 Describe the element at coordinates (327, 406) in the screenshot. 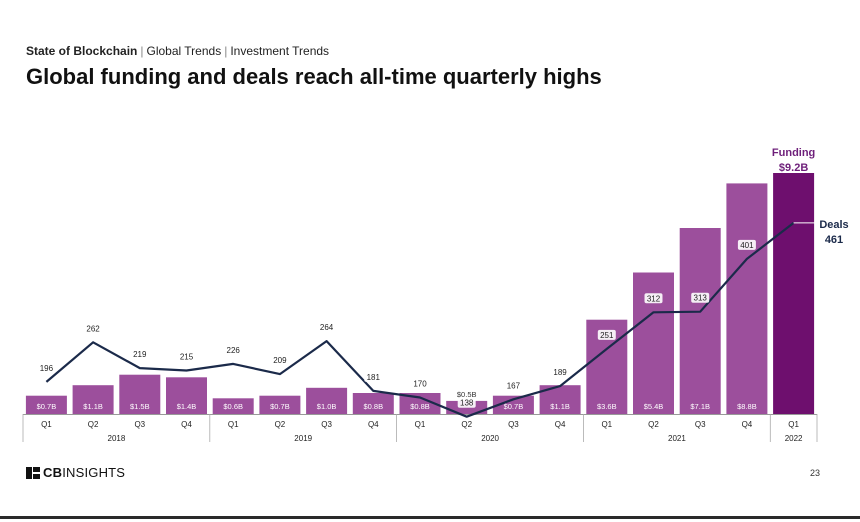

I see `funding-bar-label: $1.0B` at that location.